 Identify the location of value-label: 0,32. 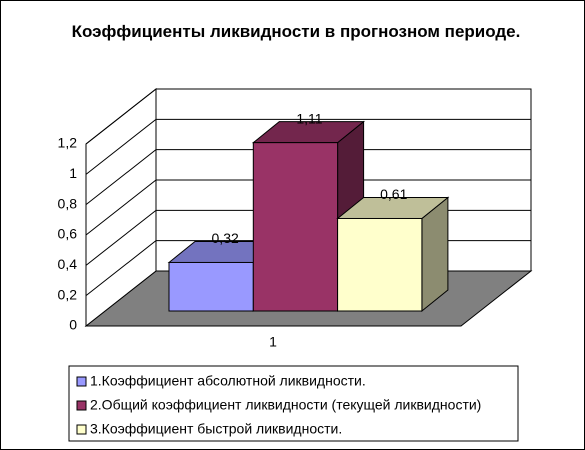
(225, 238).